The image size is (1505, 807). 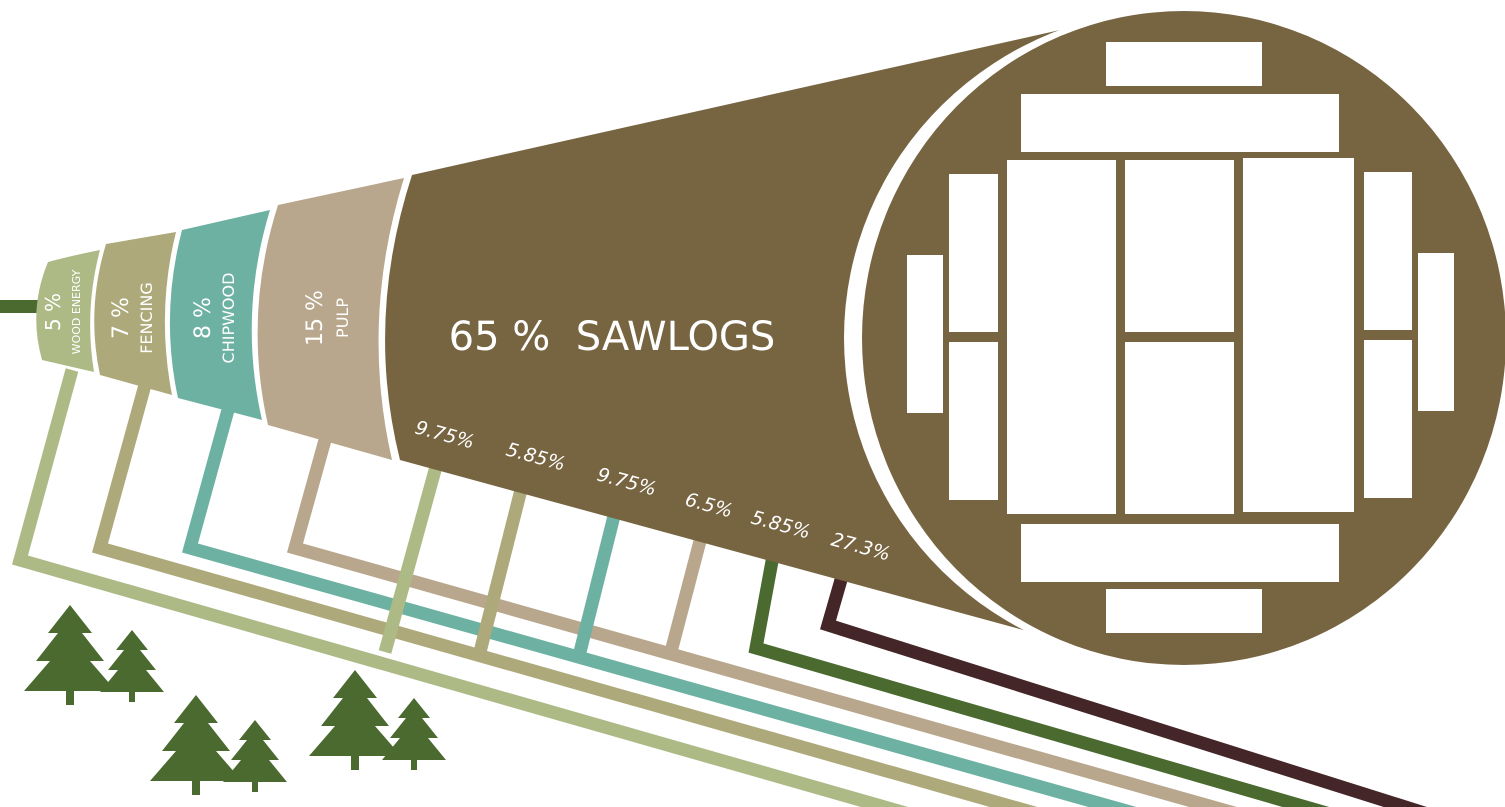 I want to click on wood-energy-percent: 5 %, so click(x=53, y=312).